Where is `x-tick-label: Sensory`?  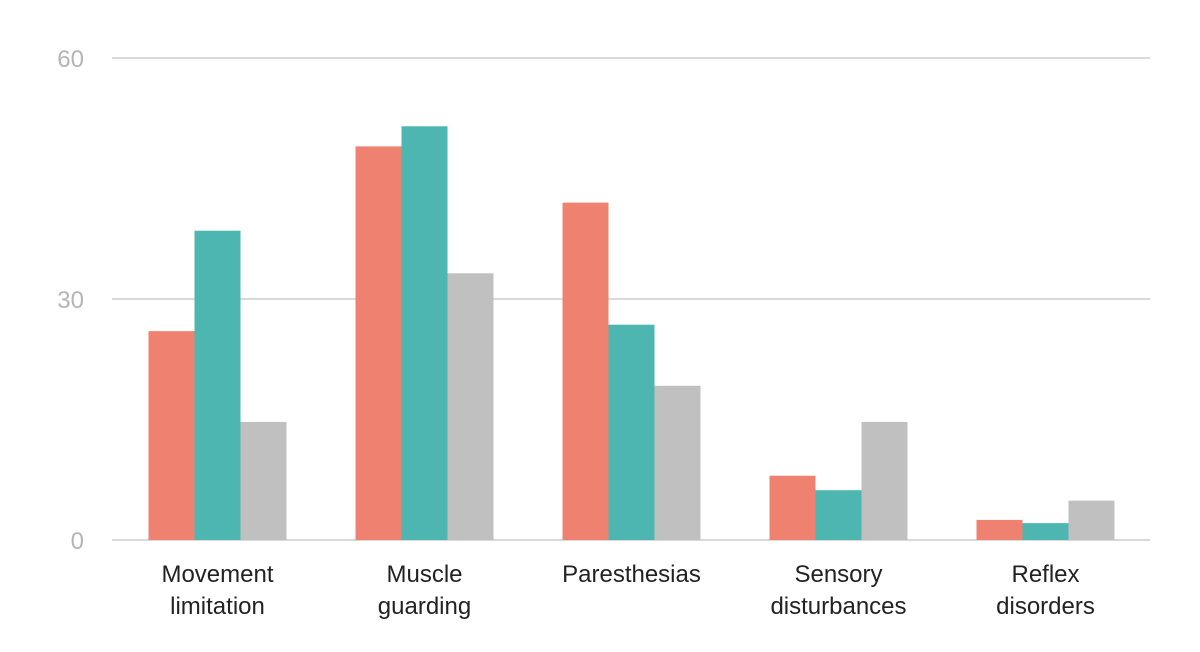
x-tick-label: Sensory is located at coordinates (838, 574).